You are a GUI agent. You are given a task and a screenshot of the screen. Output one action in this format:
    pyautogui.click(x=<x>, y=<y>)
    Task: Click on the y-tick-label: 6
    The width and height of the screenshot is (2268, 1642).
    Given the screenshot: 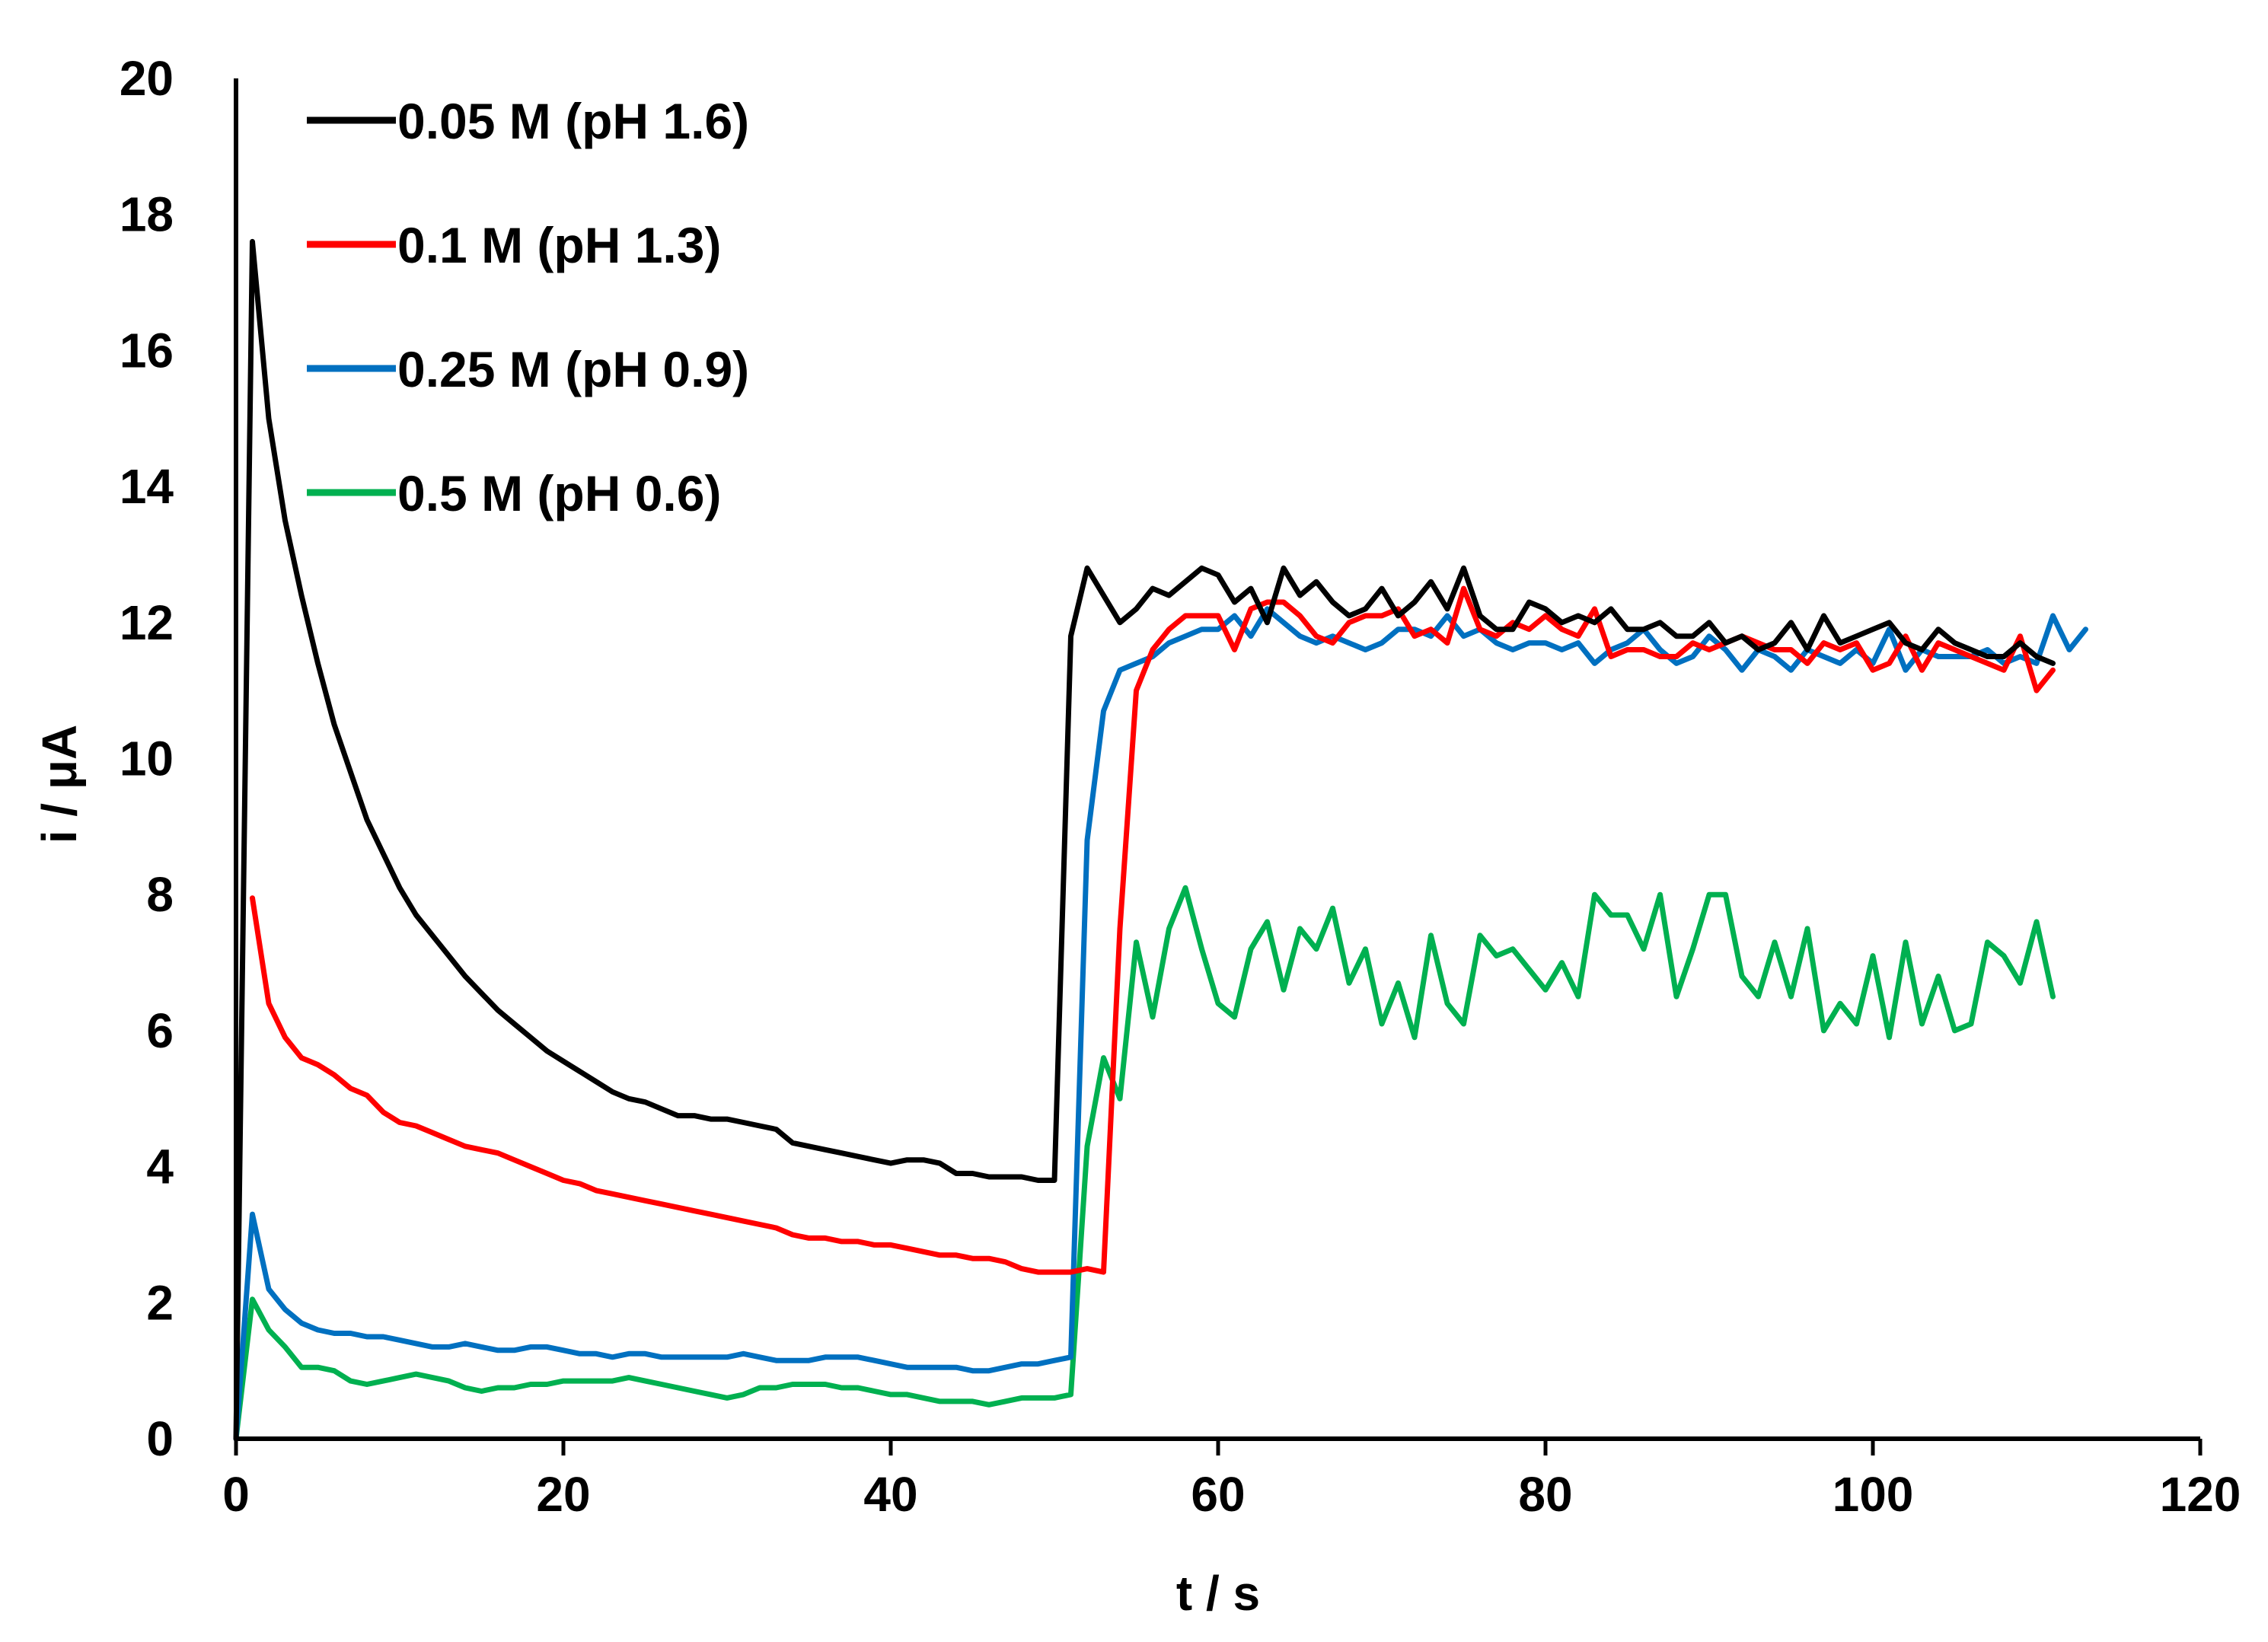 What is the action you would take?
    pyautogui.click(x=160, y=1030)
    